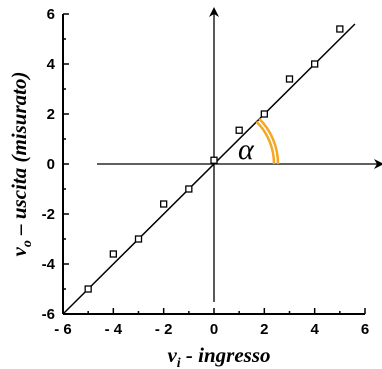 This screenshot has width=382, height=369. What do you see at coordinates (51, 64) in the screenshot?
I see `y-tick-label: 4` at bounding box center [51, 64].